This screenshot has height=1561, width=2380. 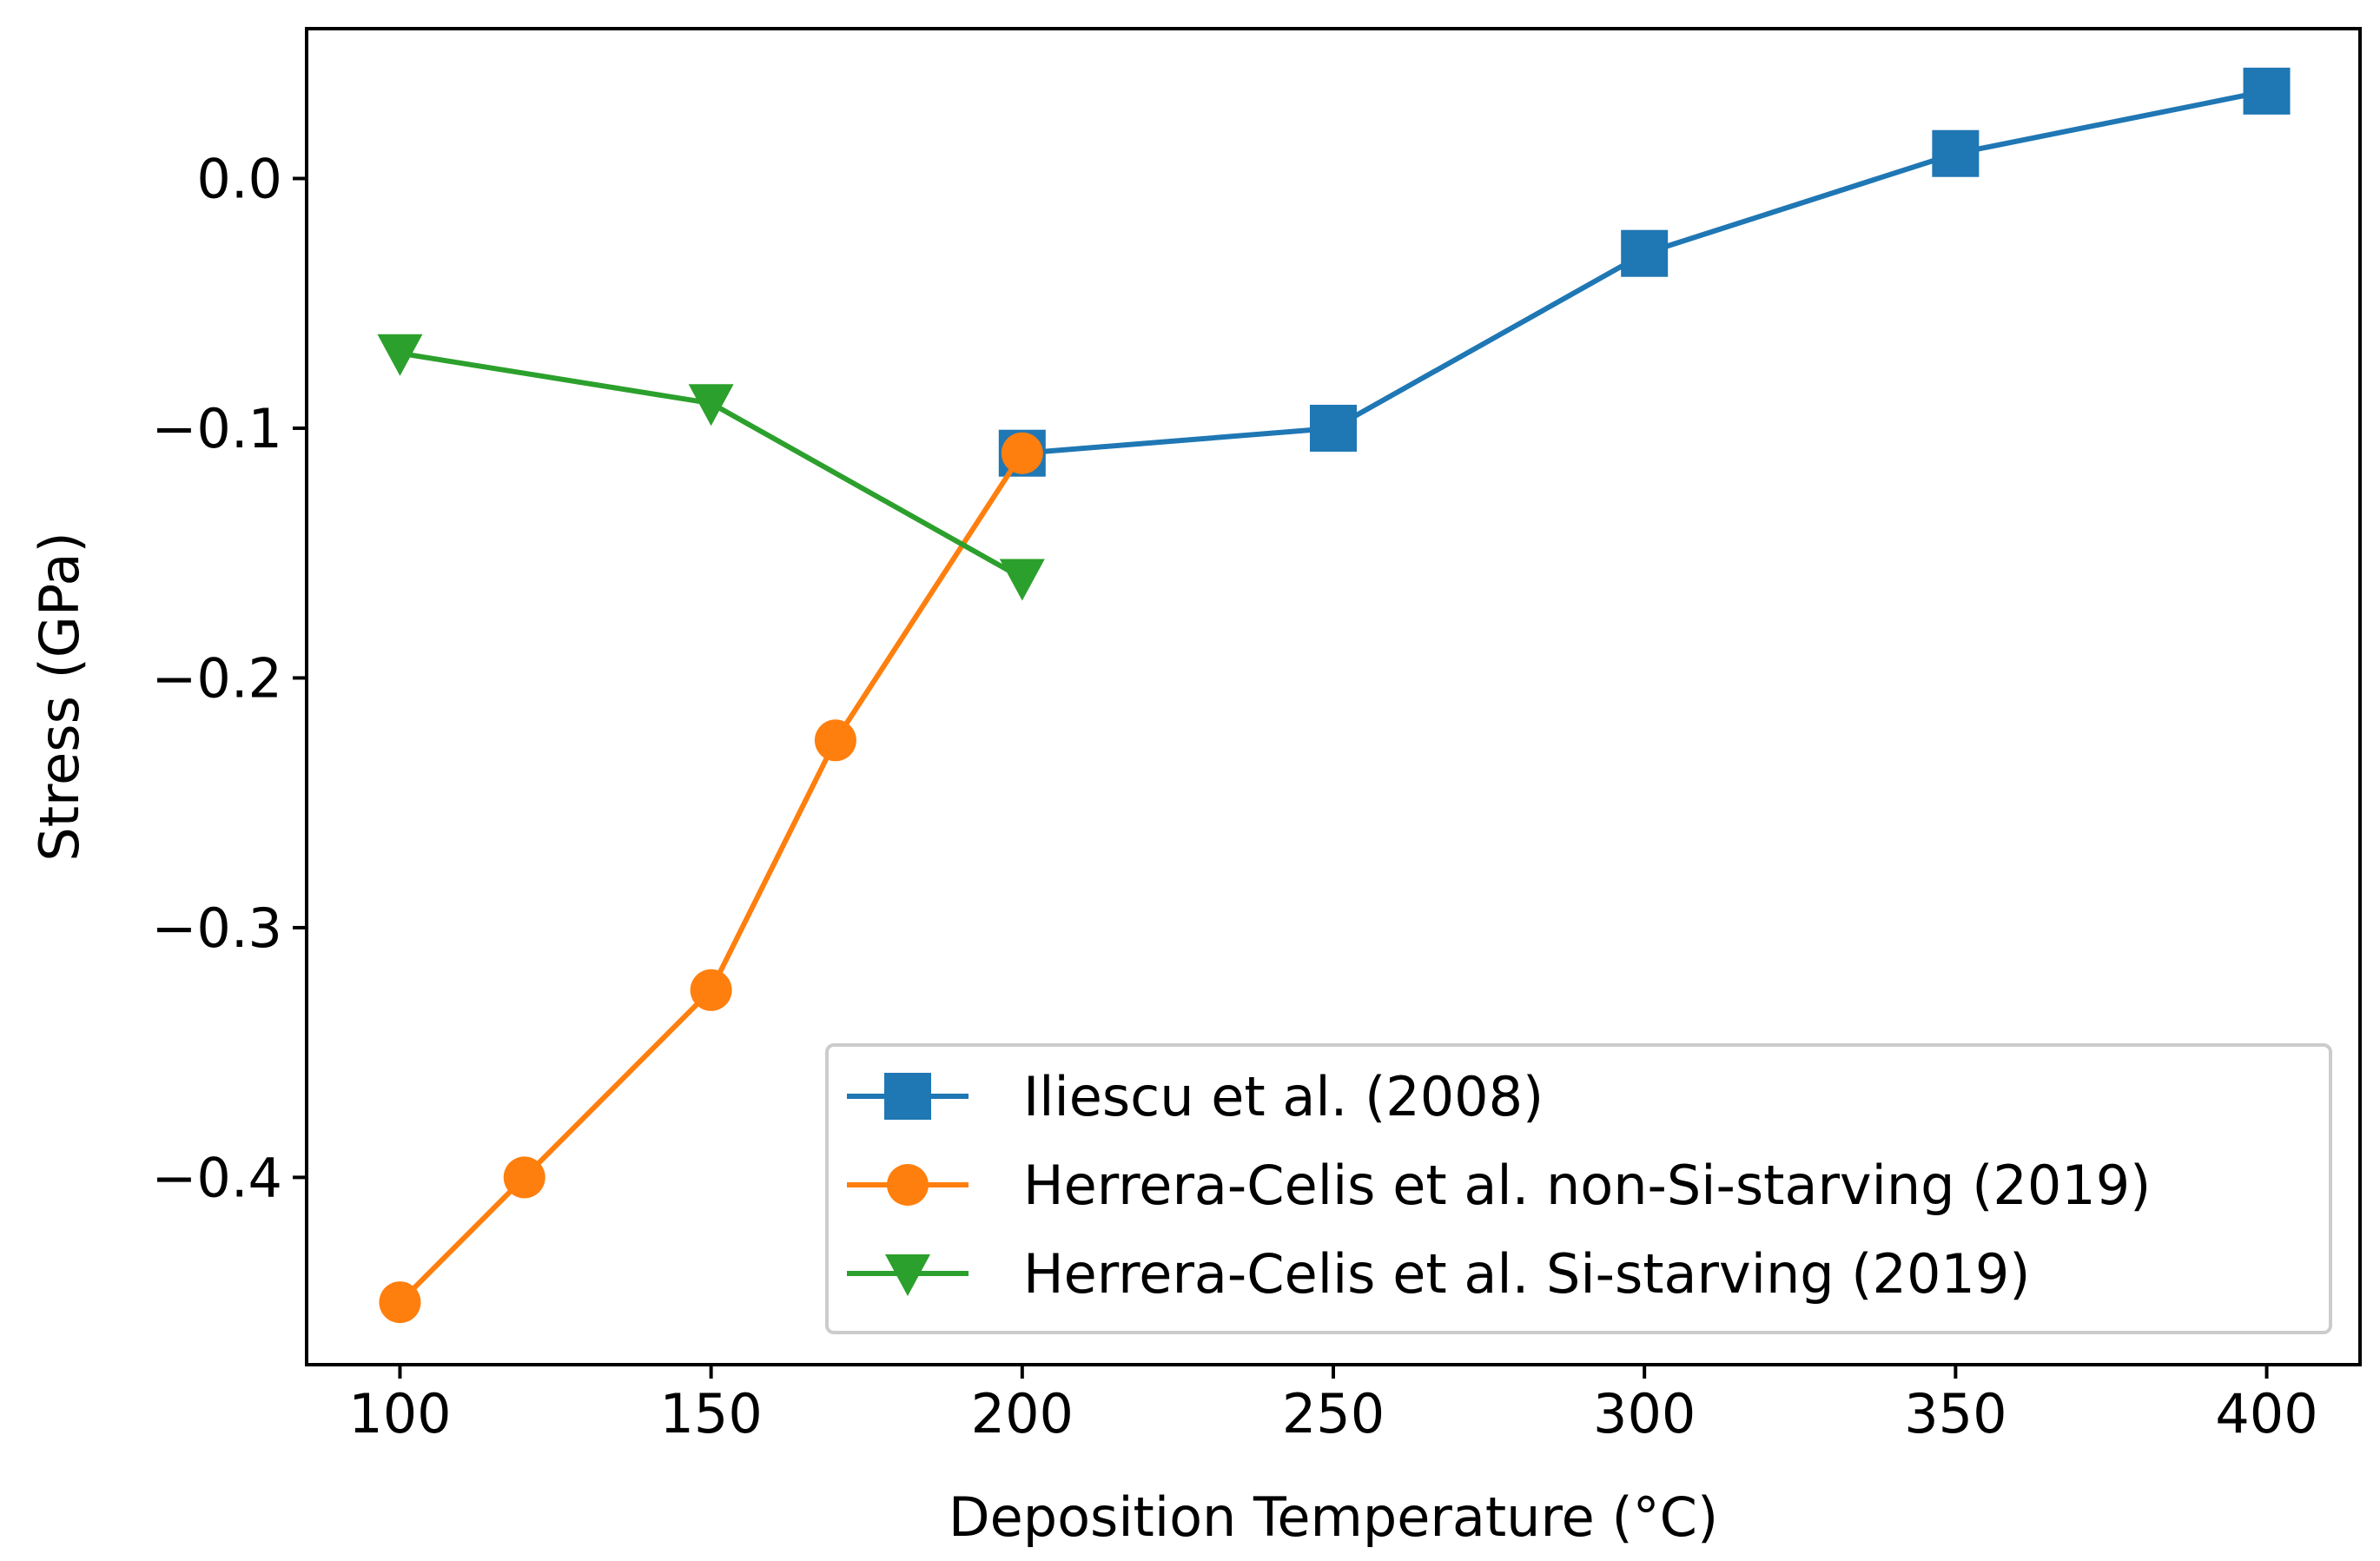 I want to click on legend-entry: Iliescu et al. (2008), so click(x=1195, y=1096).